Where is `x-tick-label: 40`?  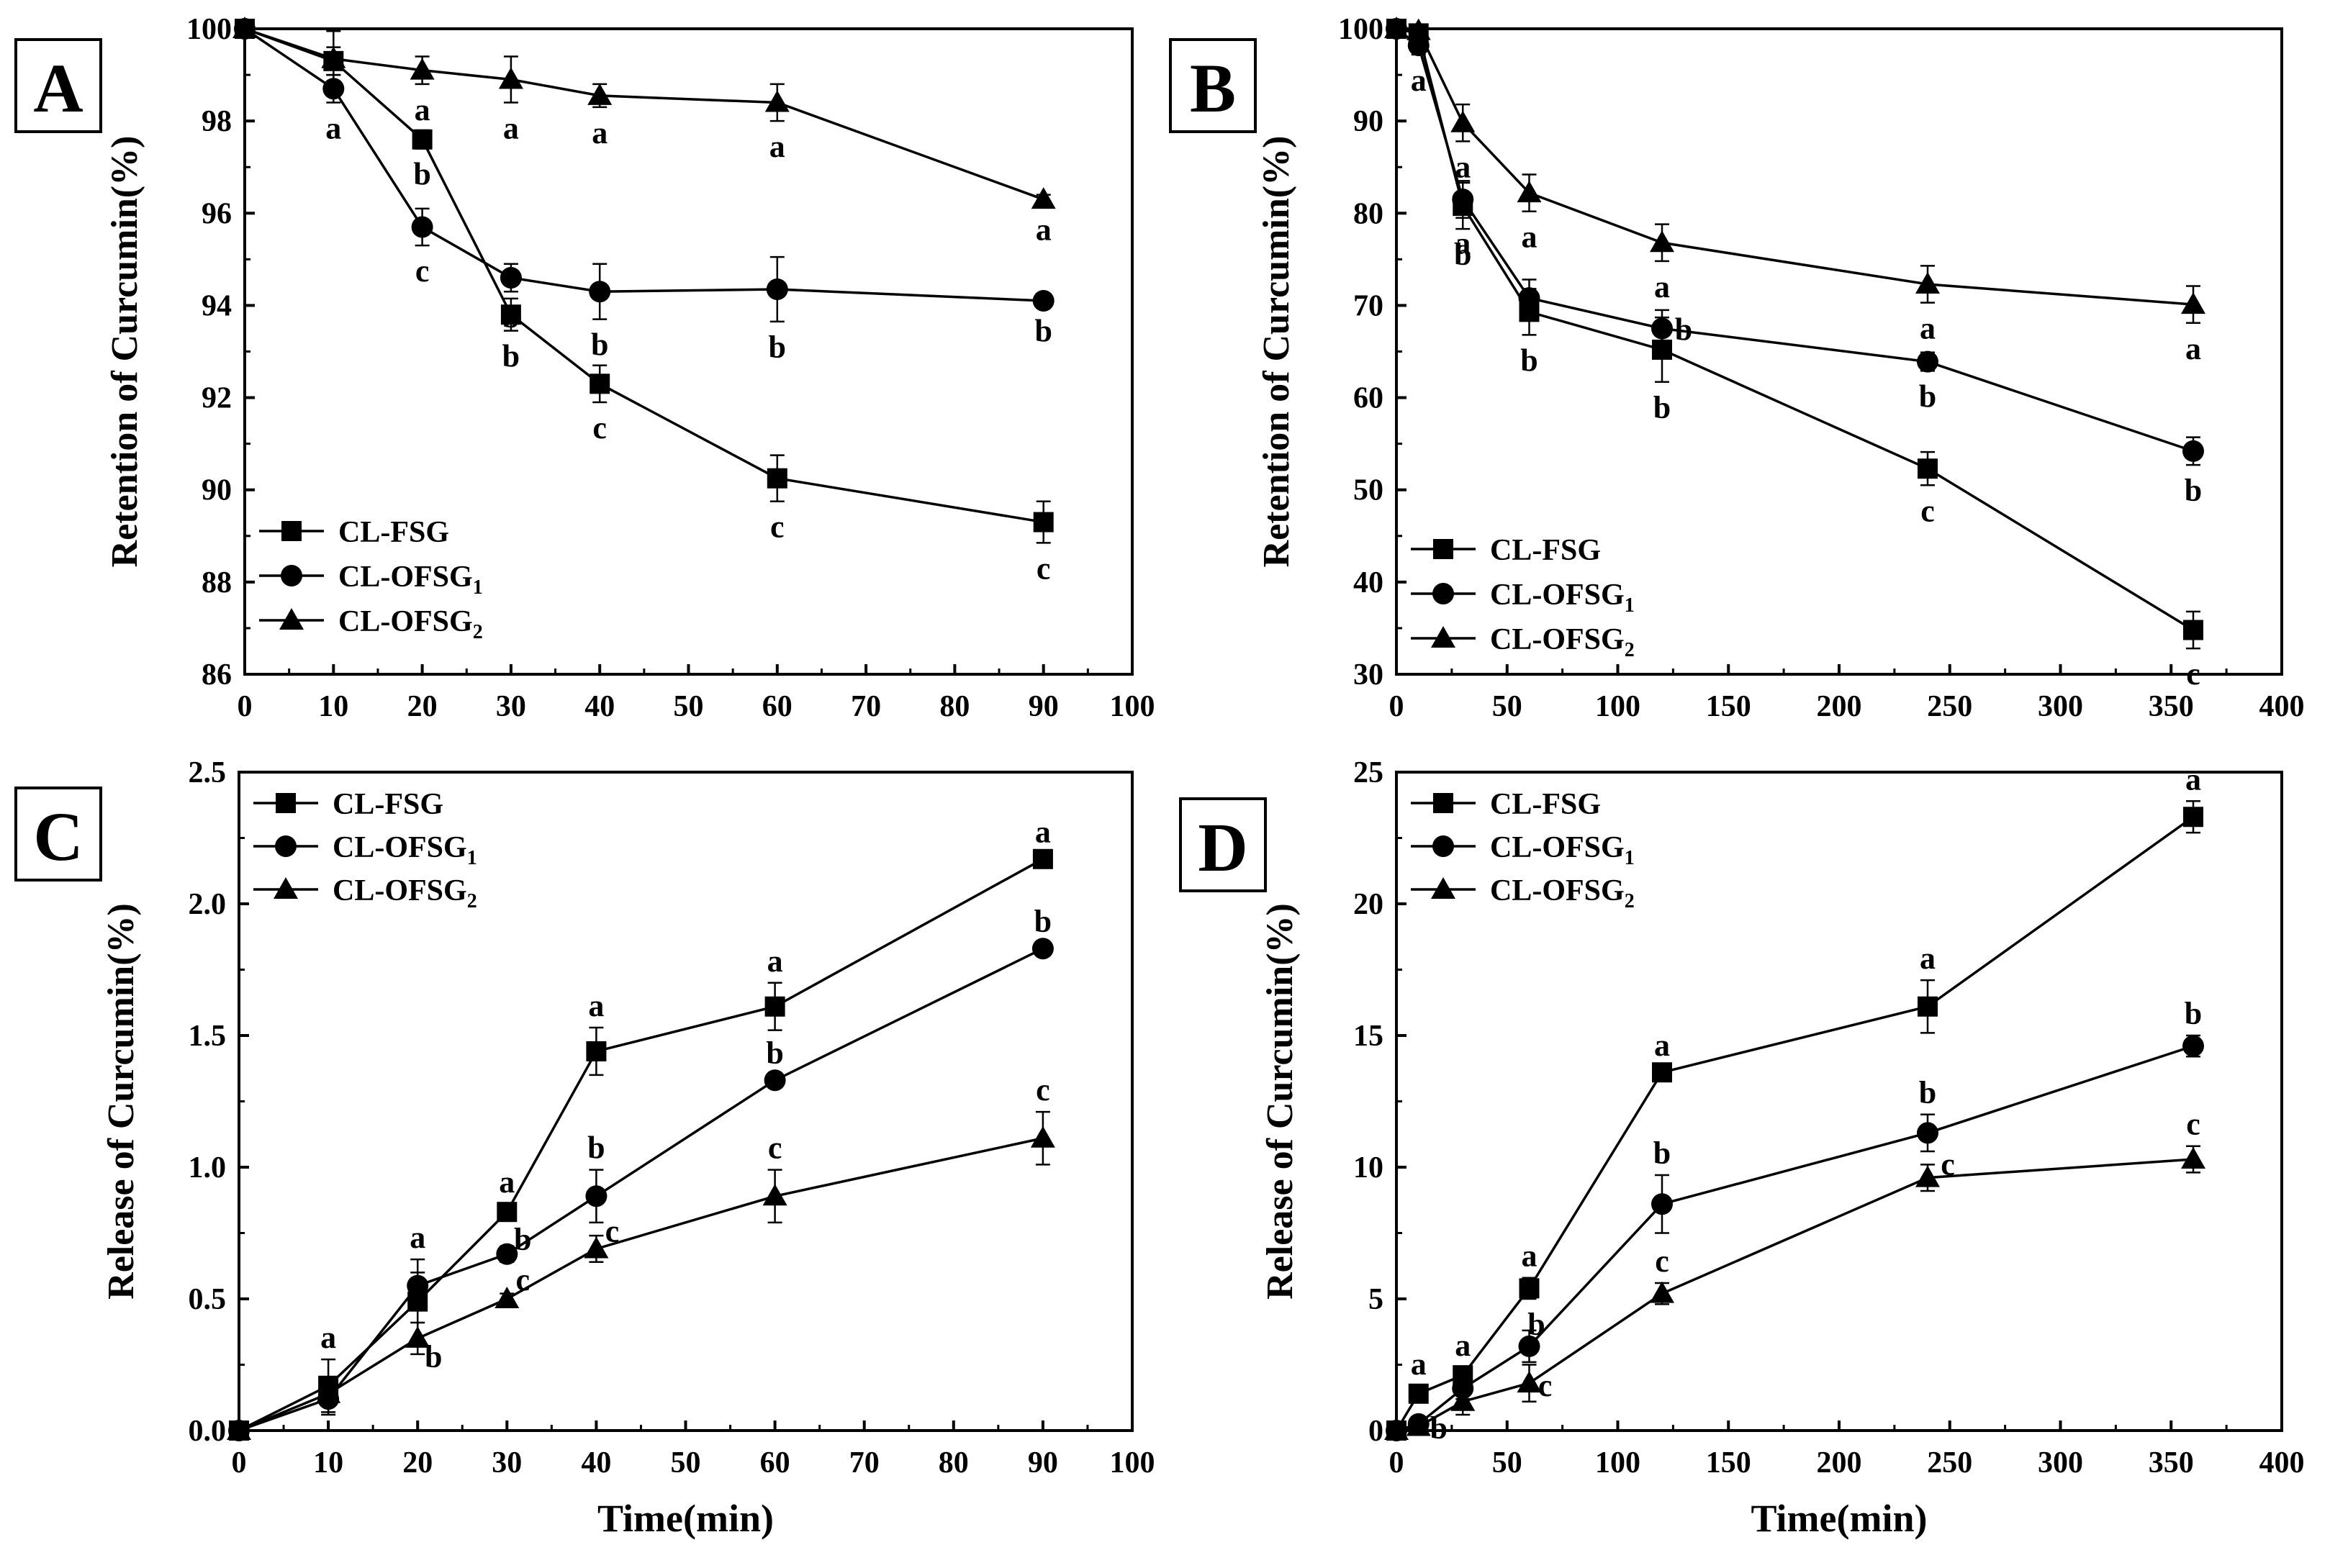 x-tick-label: 40 is located at coordinates (596, 1463).